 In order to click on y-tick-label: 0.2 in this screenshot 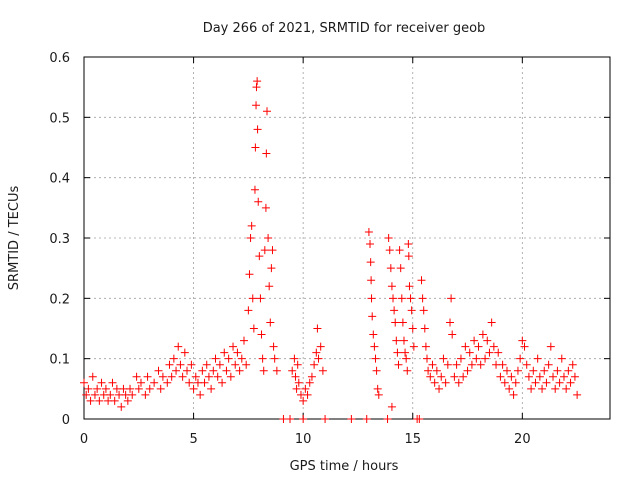, I will do `click(59, 299)`.